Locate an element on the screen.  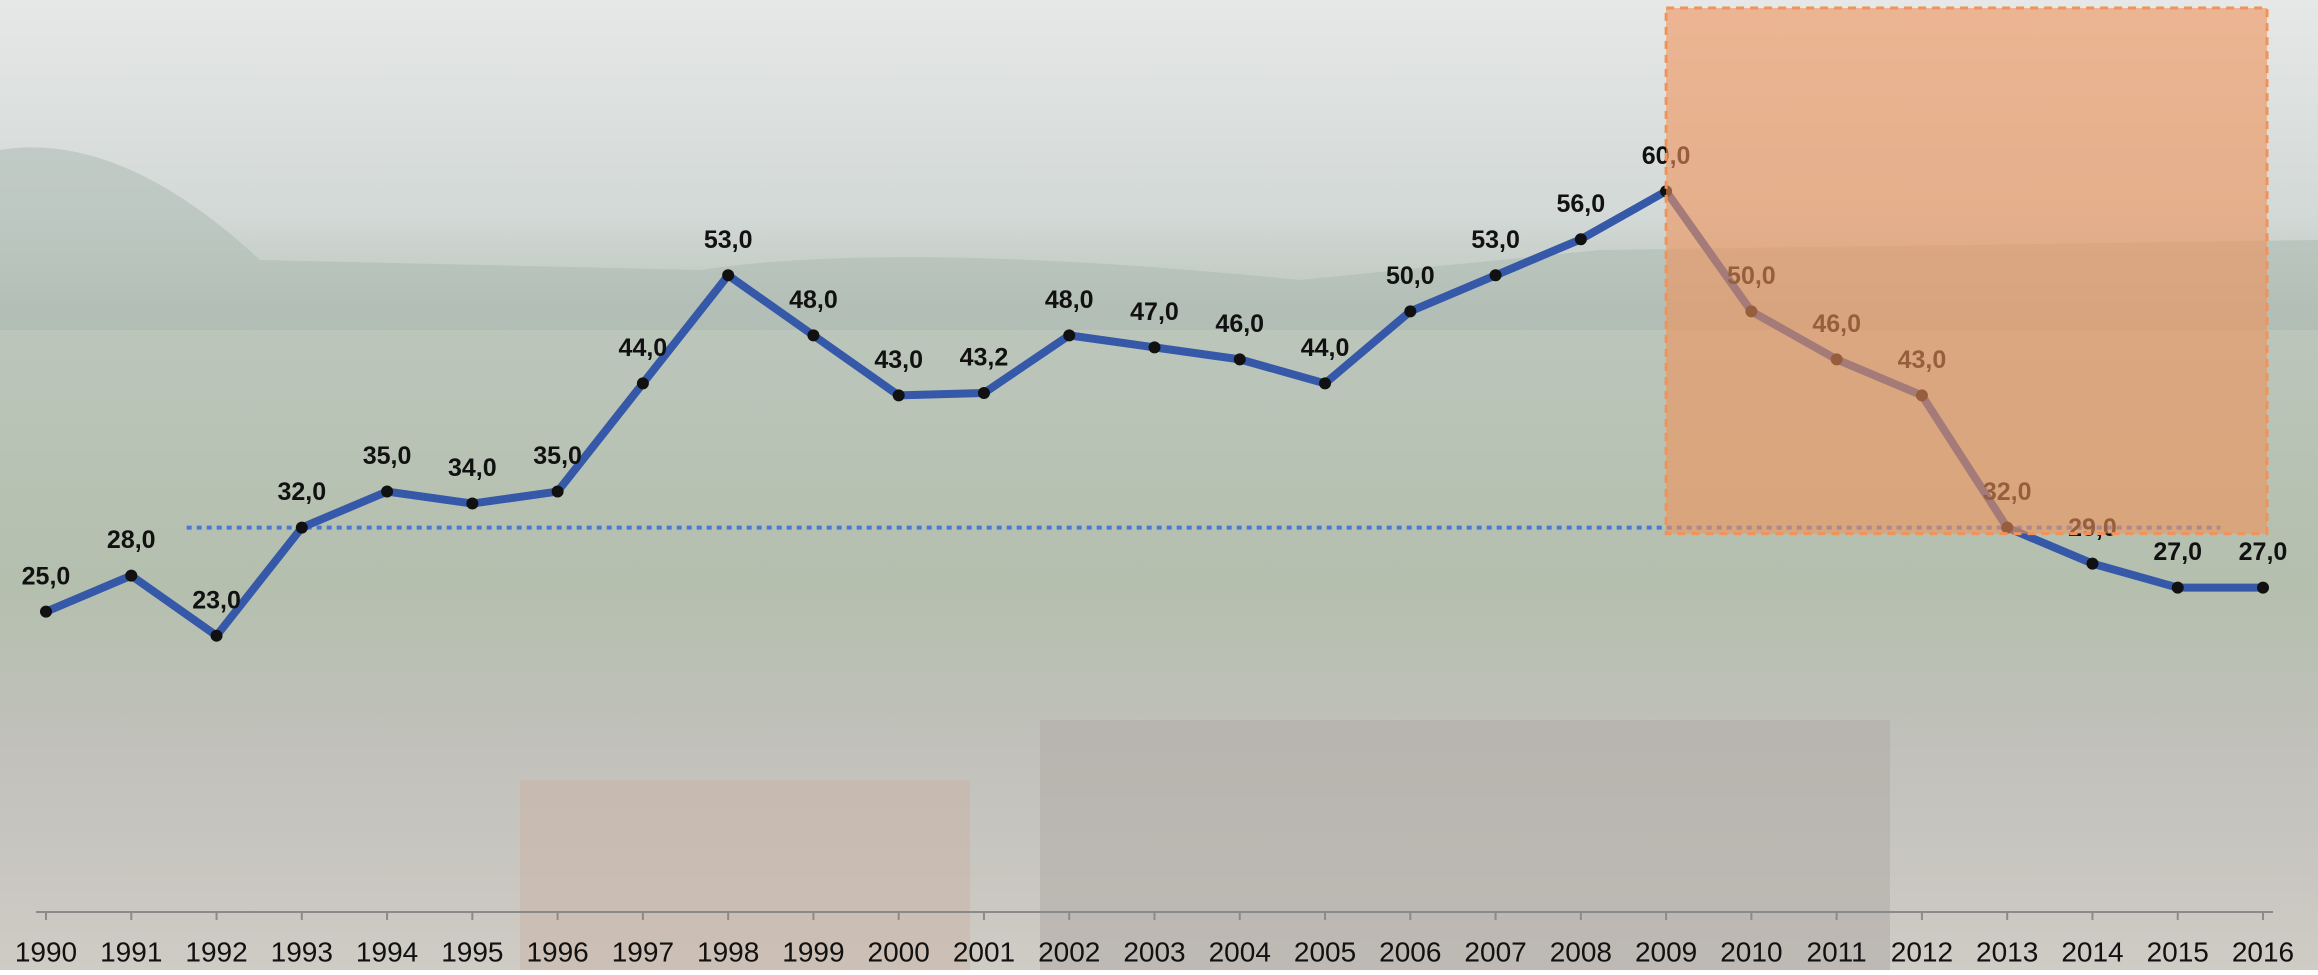
x-tick-label: 1994 is located at coordinates (387, 951).